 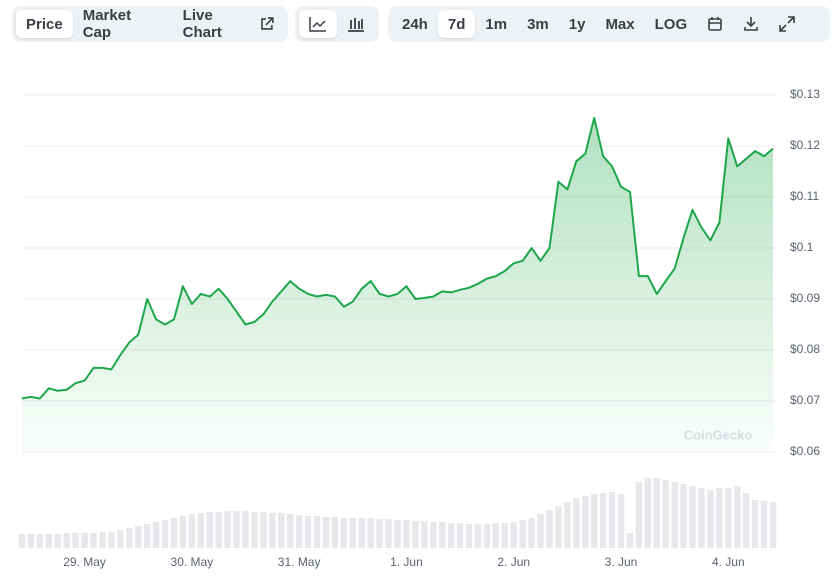 What do you see at coordinates (804, 196) in the screenshot?
I see `y-tick-label: $0.11` at bounding box center [804, 196].